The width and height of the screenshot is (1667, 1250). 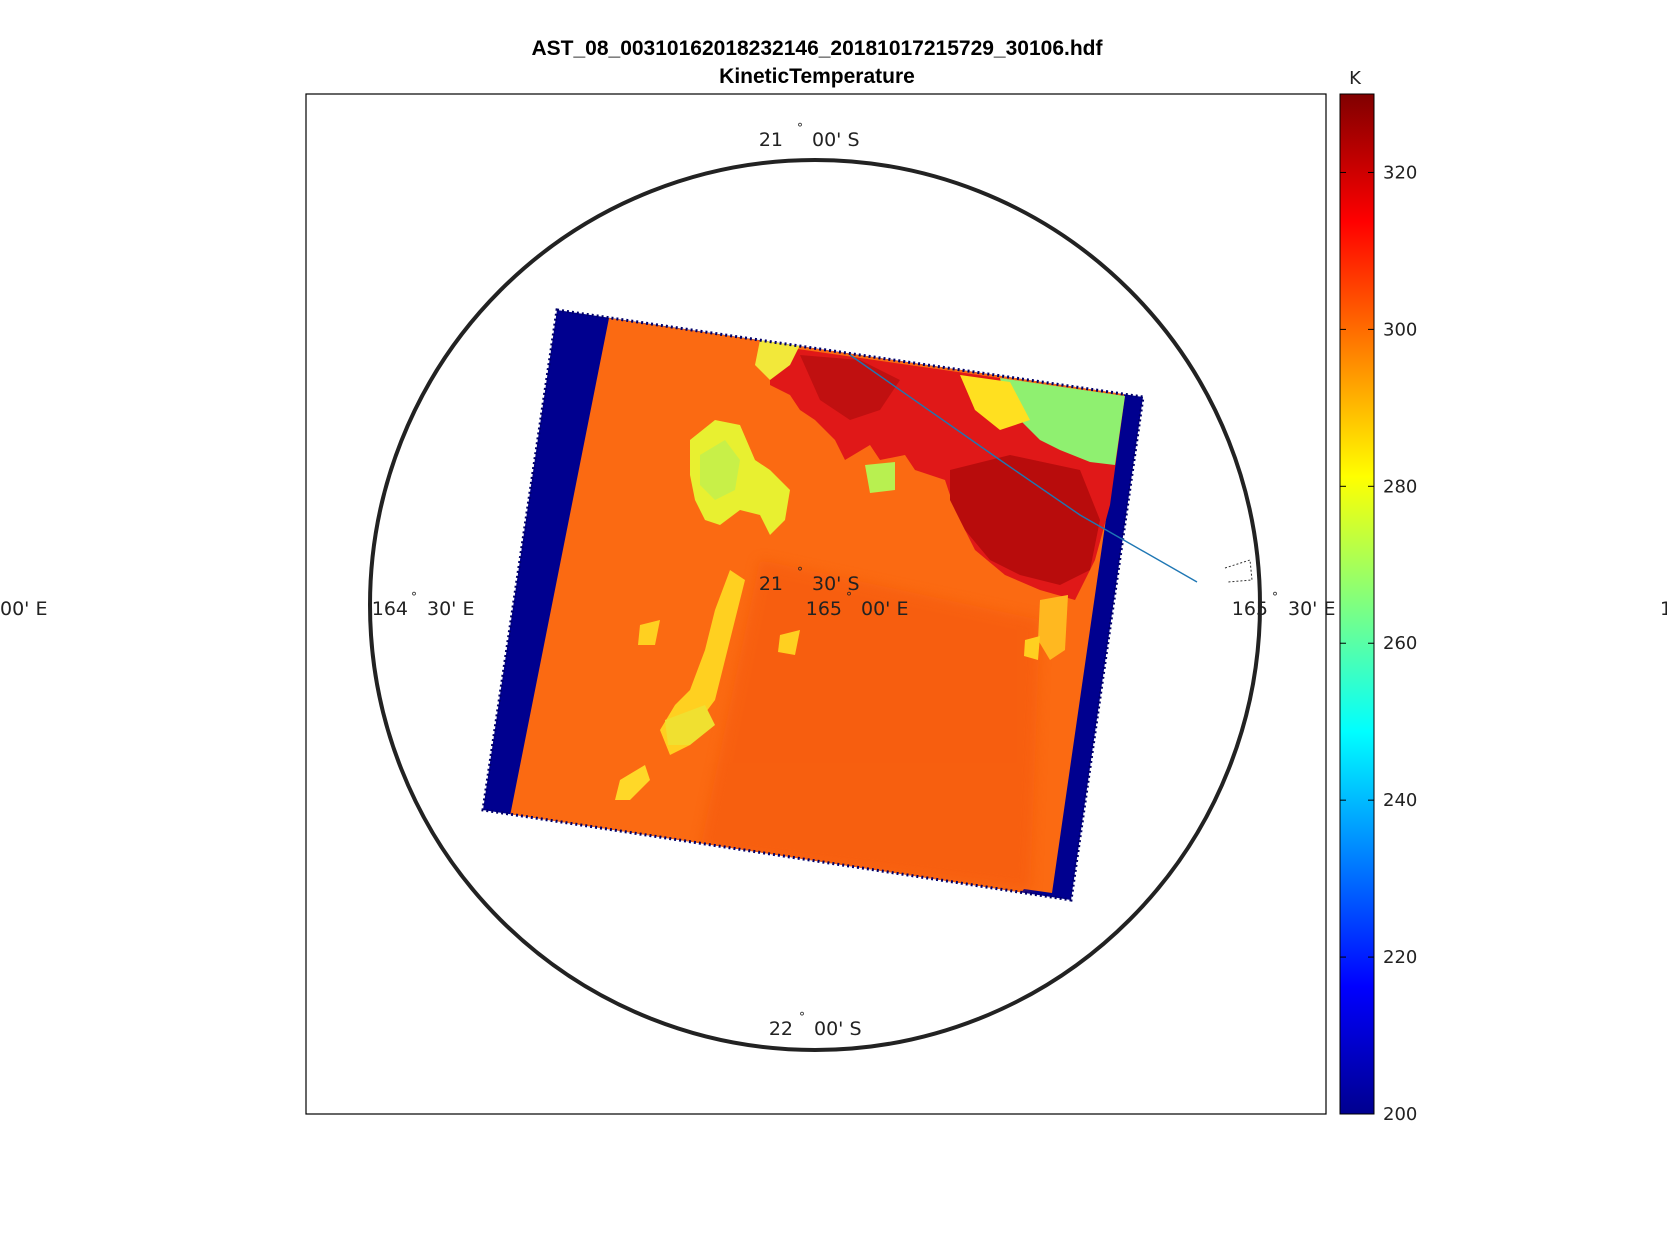 What do you see at coordinates (781, 1029) in the screenshot?
I see `label-bottom-lat-deg: 22` at bounding box center [781, 1029].